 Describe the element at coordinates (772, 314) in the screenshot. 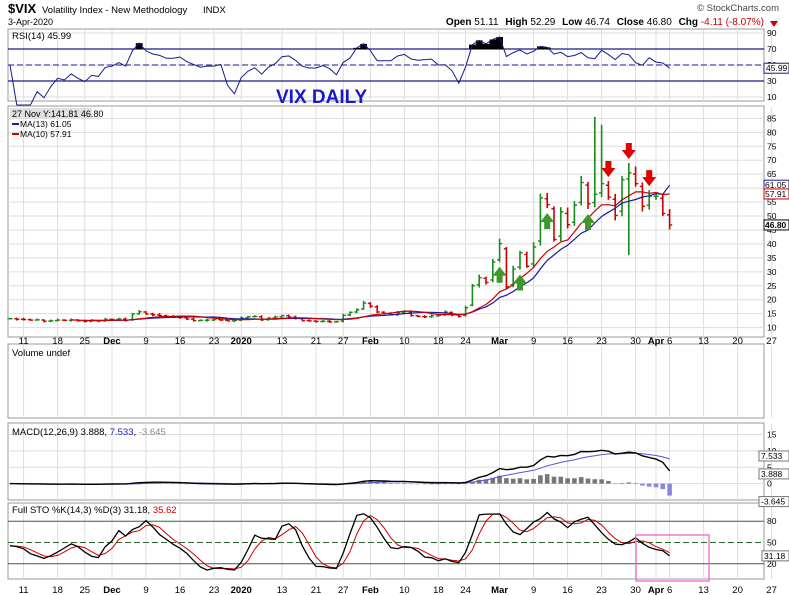

I see `price-y-tick-label: 15` at that location.